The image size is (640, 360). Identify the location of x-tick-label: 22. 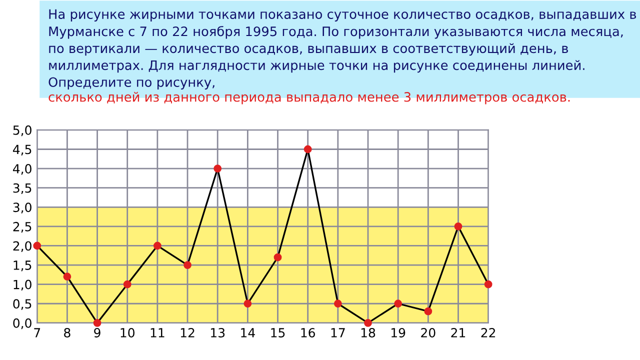
(488, 333).